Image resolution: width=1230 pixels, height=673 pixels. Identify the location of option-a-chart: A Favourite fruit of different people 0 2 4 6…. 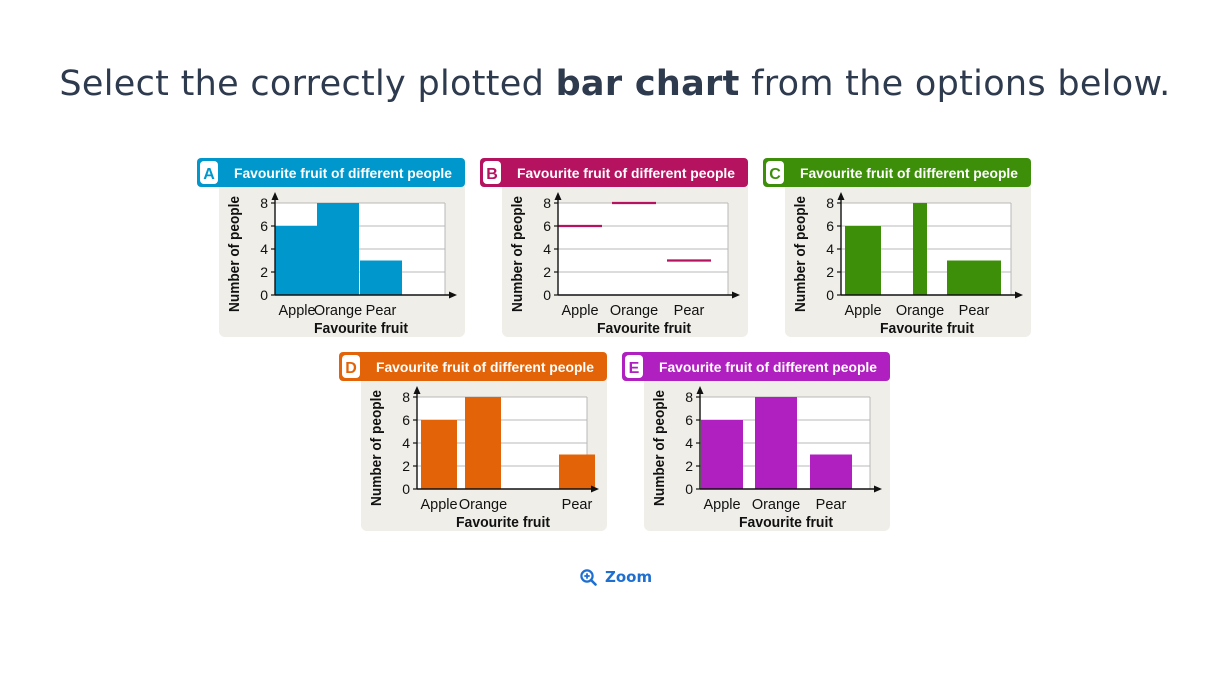
(332, 248).